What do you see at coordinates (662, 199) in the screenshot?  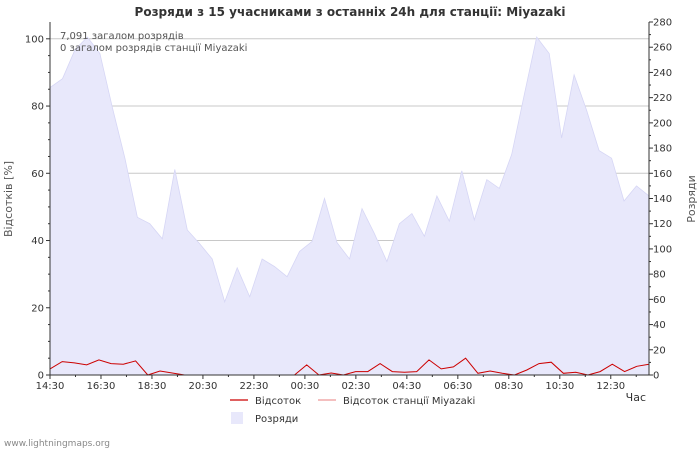 I see `y-tick-label-right: 140` at bounding box center [662, 199].